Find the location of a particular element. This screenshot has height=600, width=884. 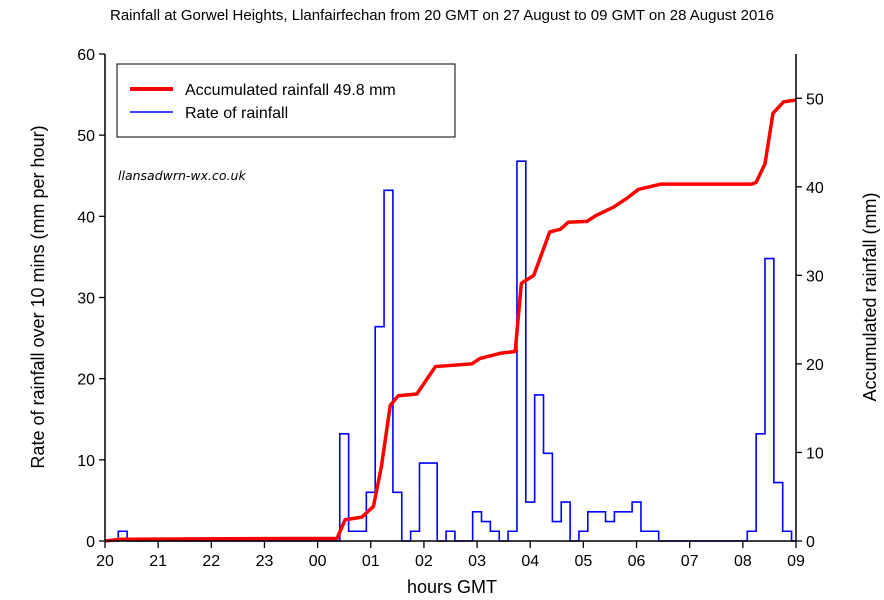

legend-box is located at coordinates (286, 100).